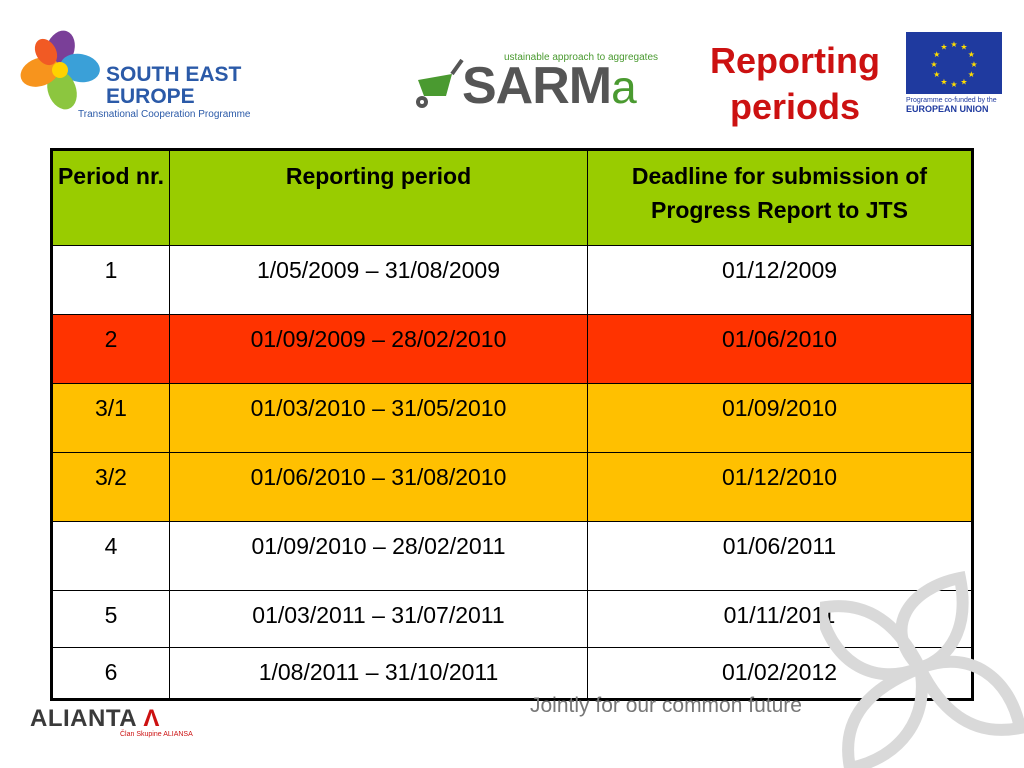 This screenshot has height=768, width=1024. I want to click on see-line2: EUROPE, so click(150, 96).